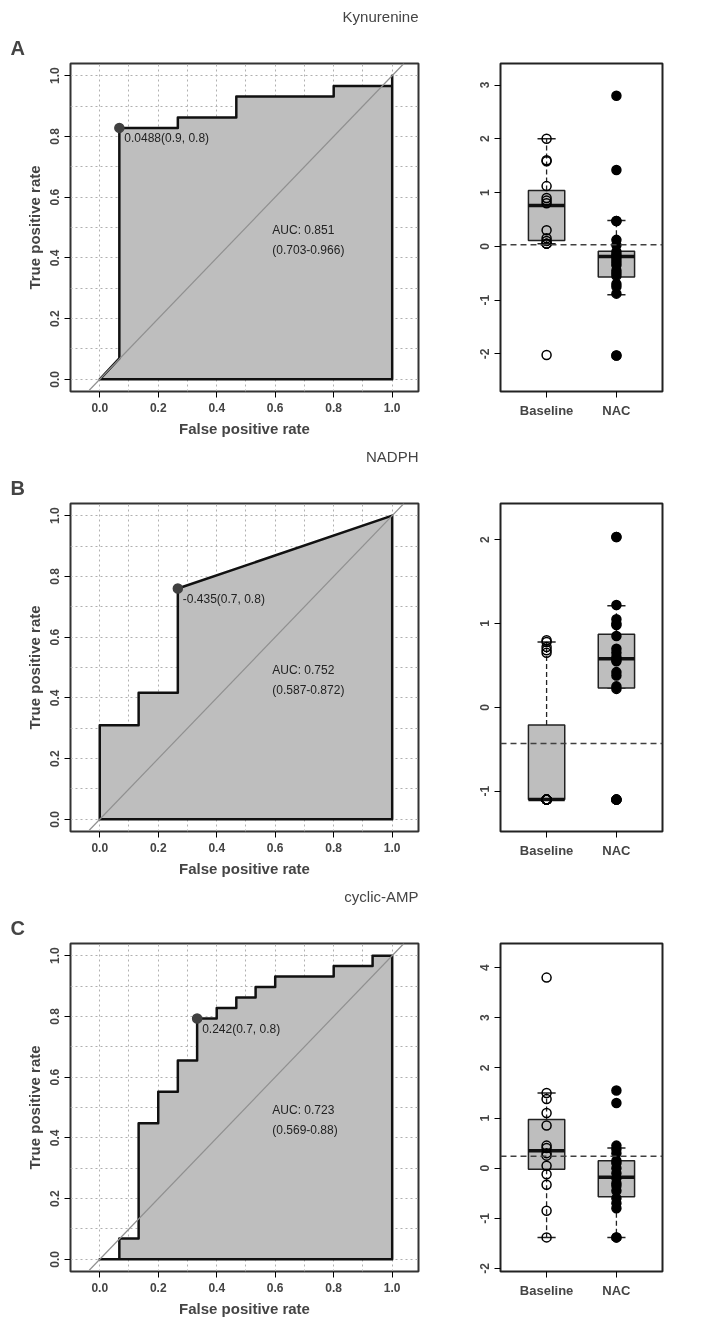  I want to click on annotation: (0.587-0.872), so click(308, 690).